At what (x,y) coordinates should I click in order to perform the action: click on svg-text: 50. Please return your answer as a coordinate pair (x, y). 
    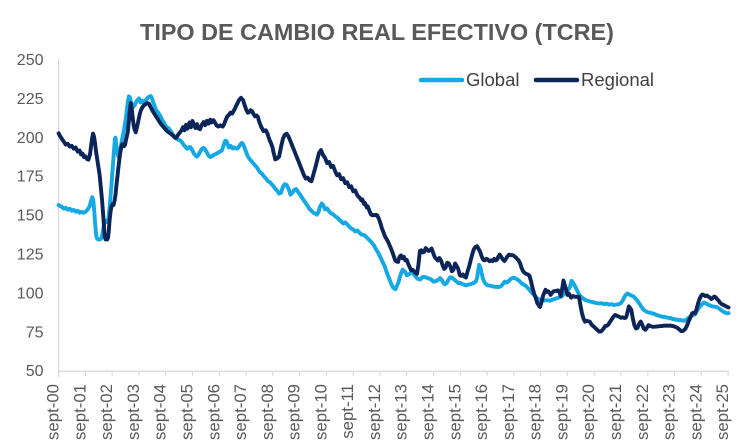
    Looking at the image, I should click on (35, 371).